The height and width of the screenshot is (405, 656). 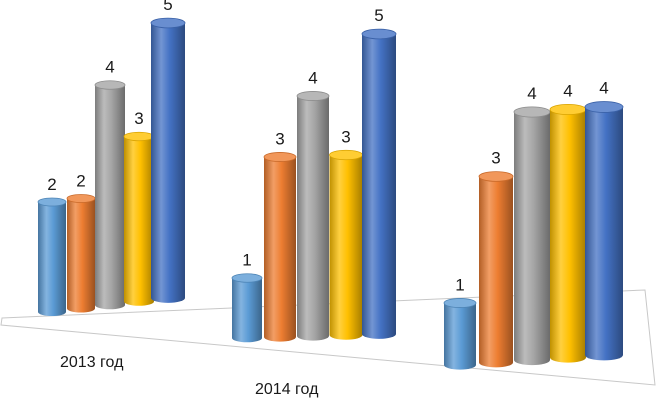 What do you see at coordinates (109, 67) in the screenshot?
I see `value-label-1-3: 4` at bounding box center [109, 67].